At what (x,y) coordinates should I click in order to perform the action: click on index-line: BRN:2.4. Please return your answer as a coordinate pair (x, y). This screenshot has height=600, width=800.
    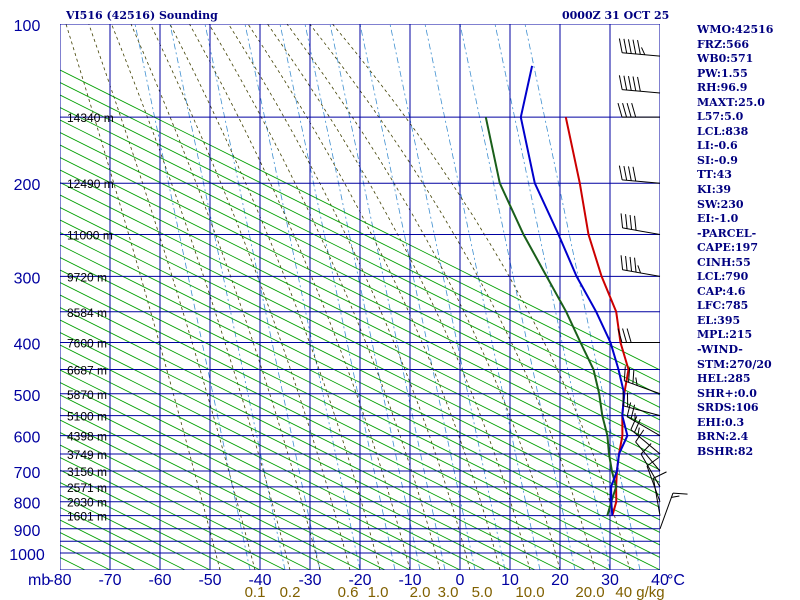
    Looking at the image, I should click on (723, 437).